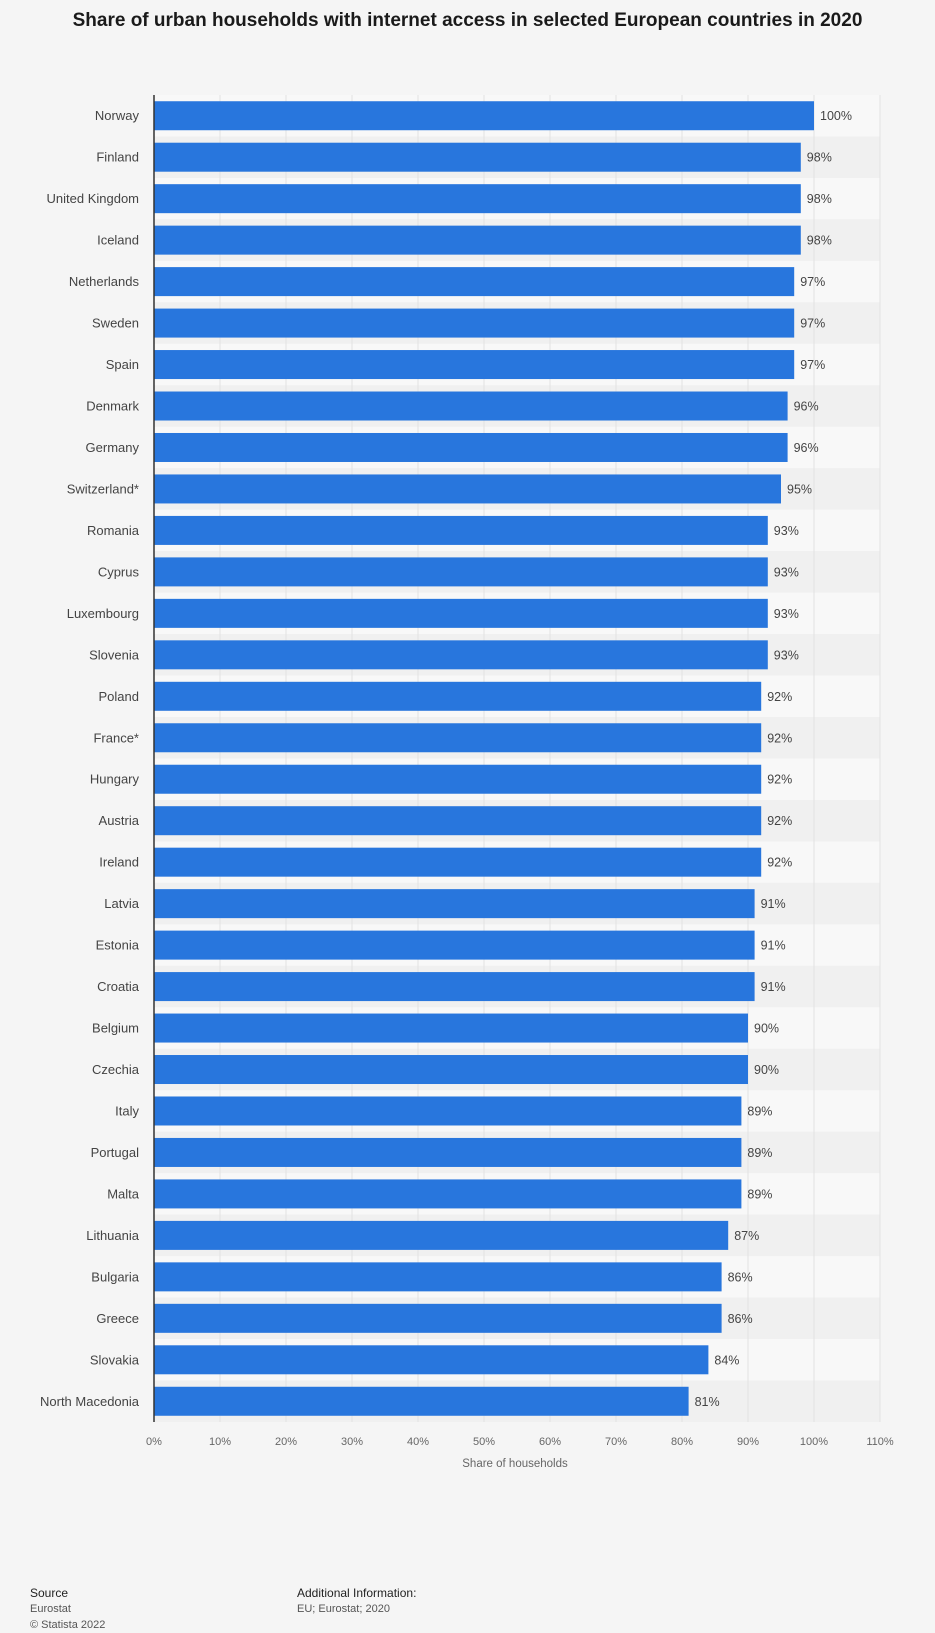 This screenshot has height=1633, width=935. I want to click on x-tick-label: 60%, so click(550, 1442).